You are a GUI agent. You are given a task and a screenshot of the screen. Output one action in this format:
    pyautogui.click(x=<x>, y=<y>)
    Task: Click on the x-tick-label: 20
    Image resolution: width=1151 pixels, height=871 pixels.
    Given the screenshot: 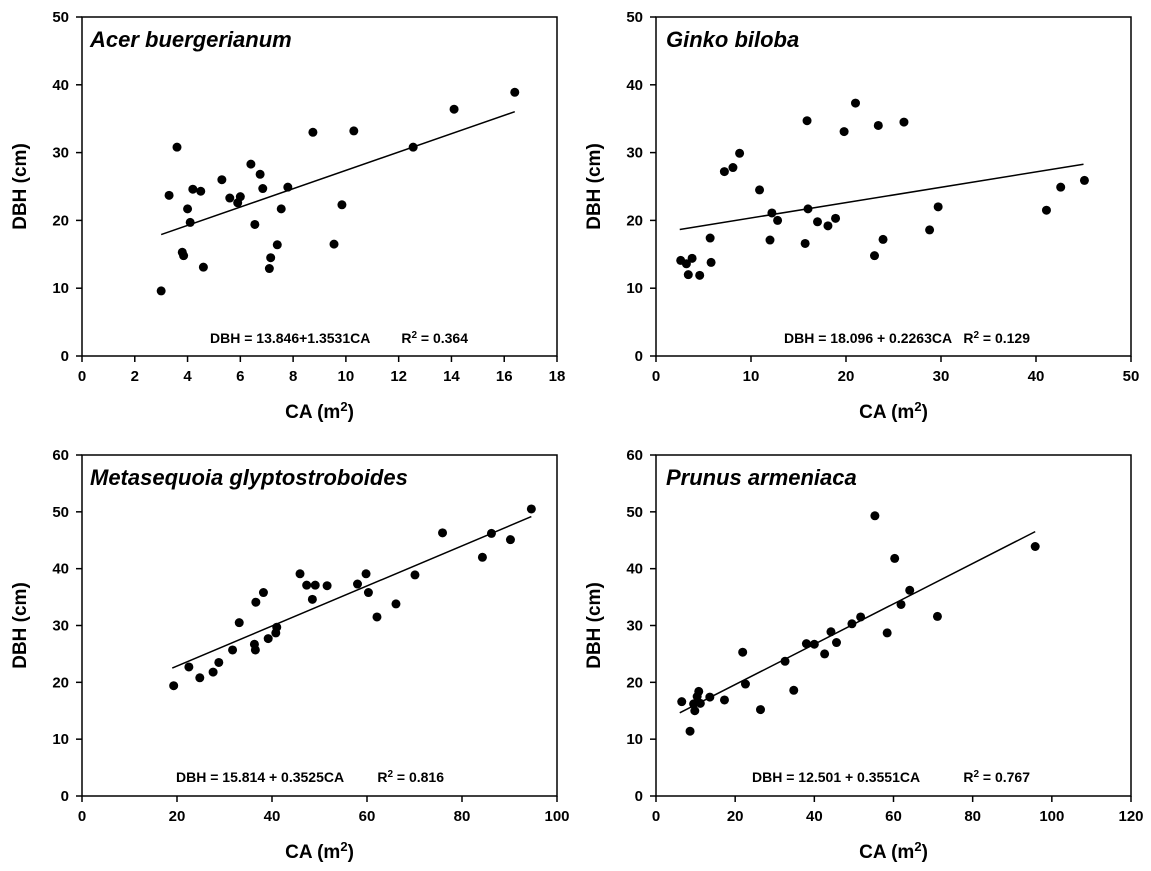 What is the action you would take?
    pyautogui.click(x=735, y=816)
    